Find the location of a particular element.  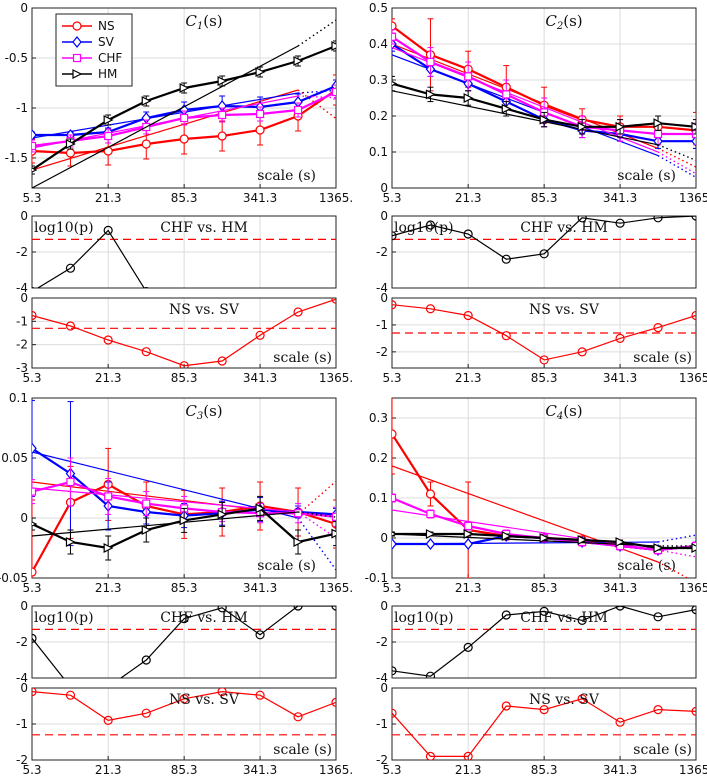

title-base: C is located at coordinates (191, 21).